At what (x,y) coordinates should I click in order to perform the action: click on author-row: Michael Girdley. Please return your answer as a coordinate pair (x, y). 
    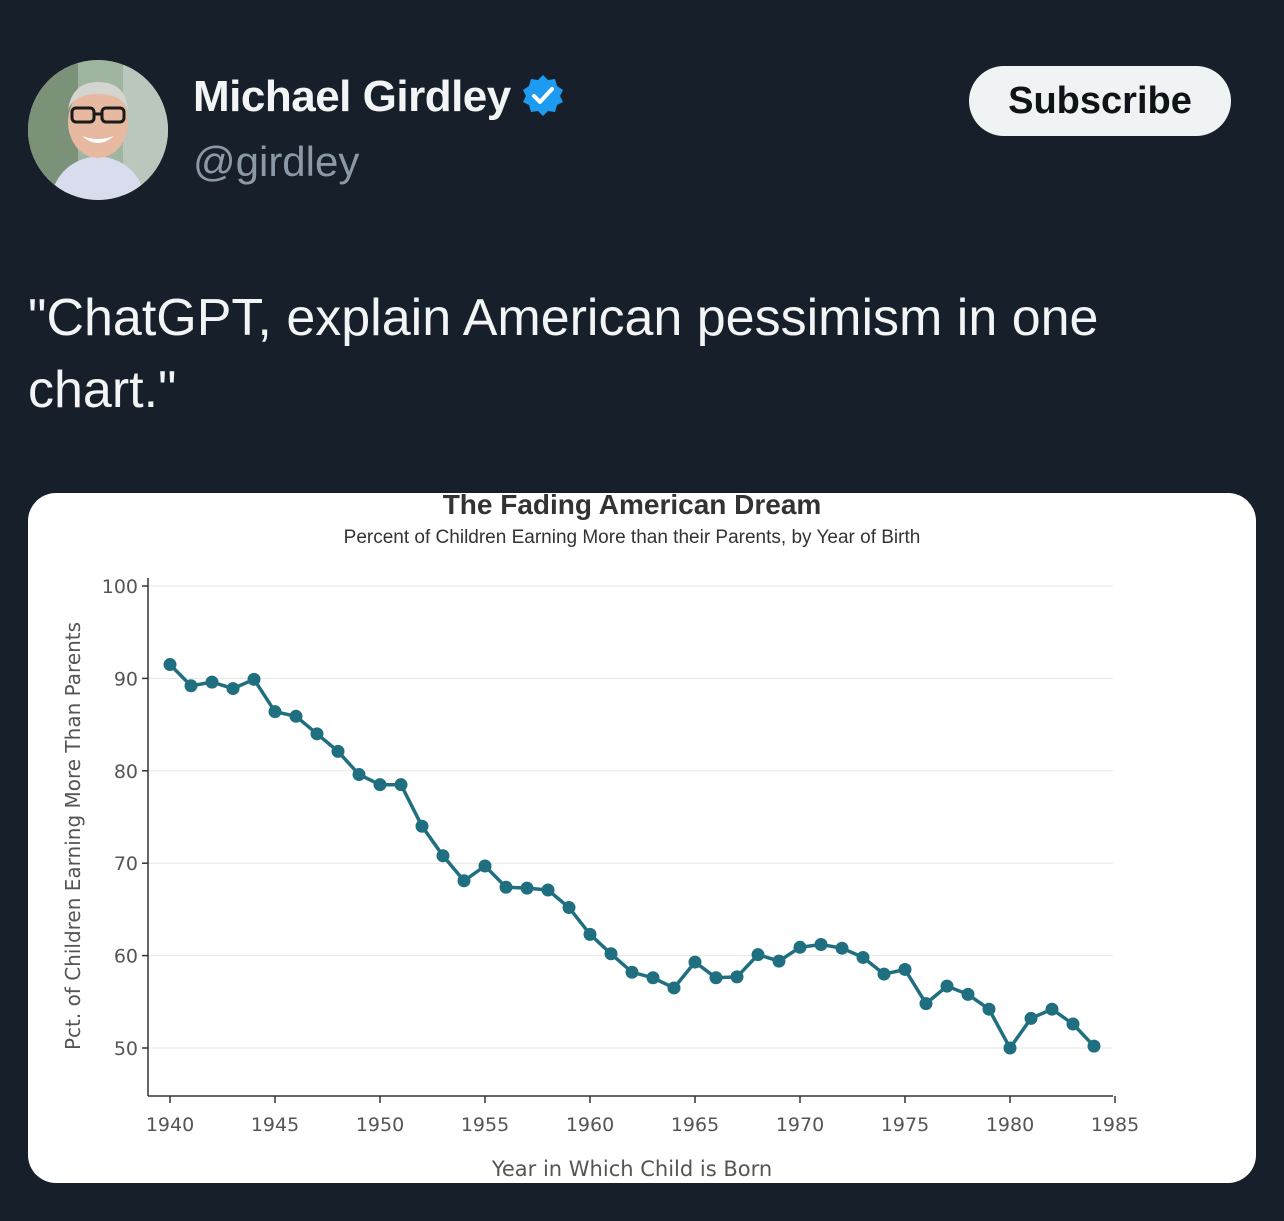
    Looking at the image, I should click on (379, 97).